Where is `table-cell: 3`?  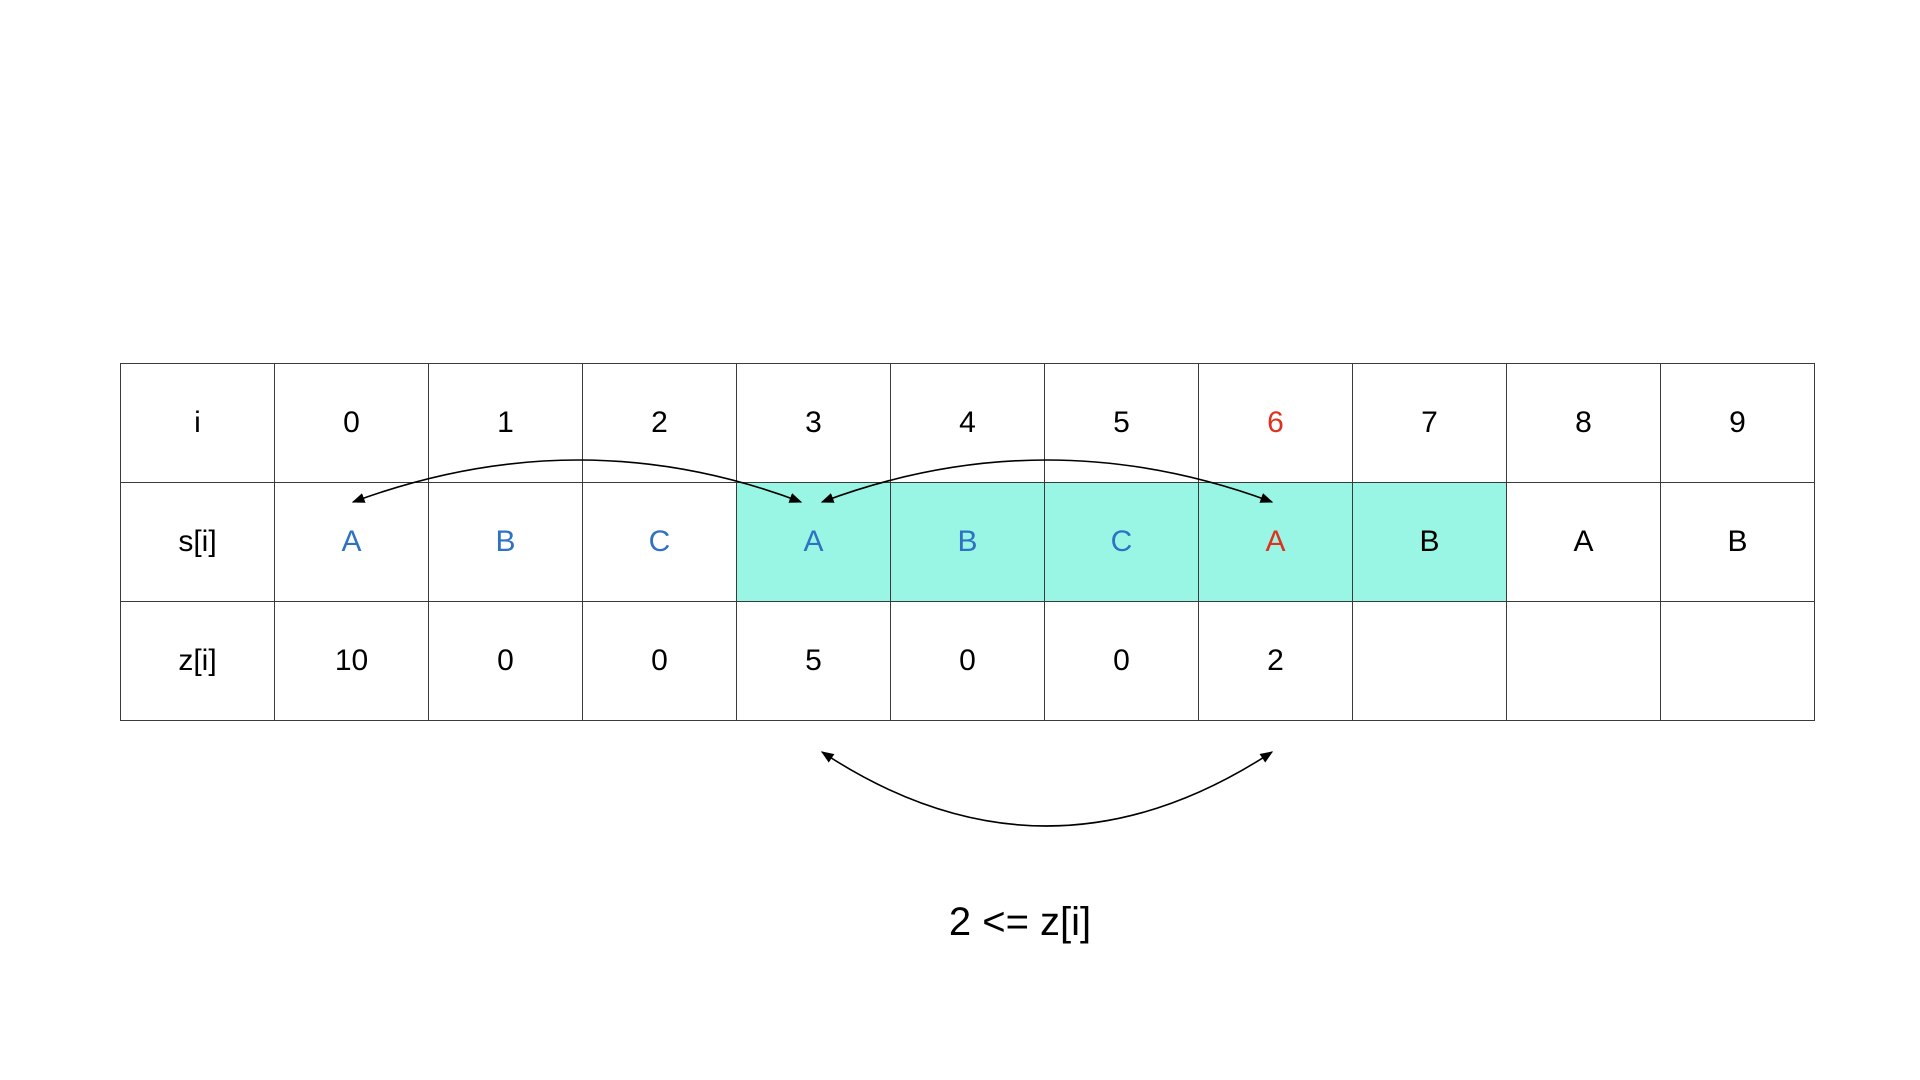
table-cell: 3 is located at coordinates (813, 423).